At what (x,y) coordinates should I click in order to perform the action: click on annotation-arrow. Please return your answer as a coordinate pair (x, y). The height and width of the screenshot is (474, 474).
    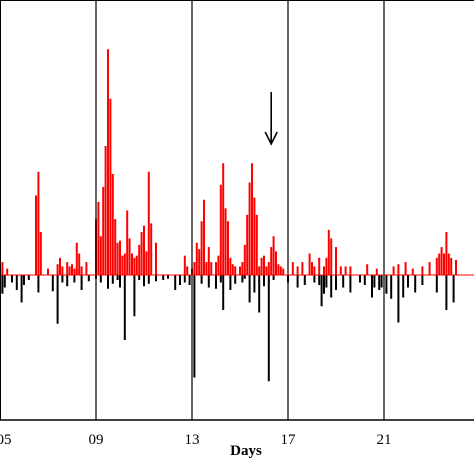
    Looking at the image, I should click on (271, 119).